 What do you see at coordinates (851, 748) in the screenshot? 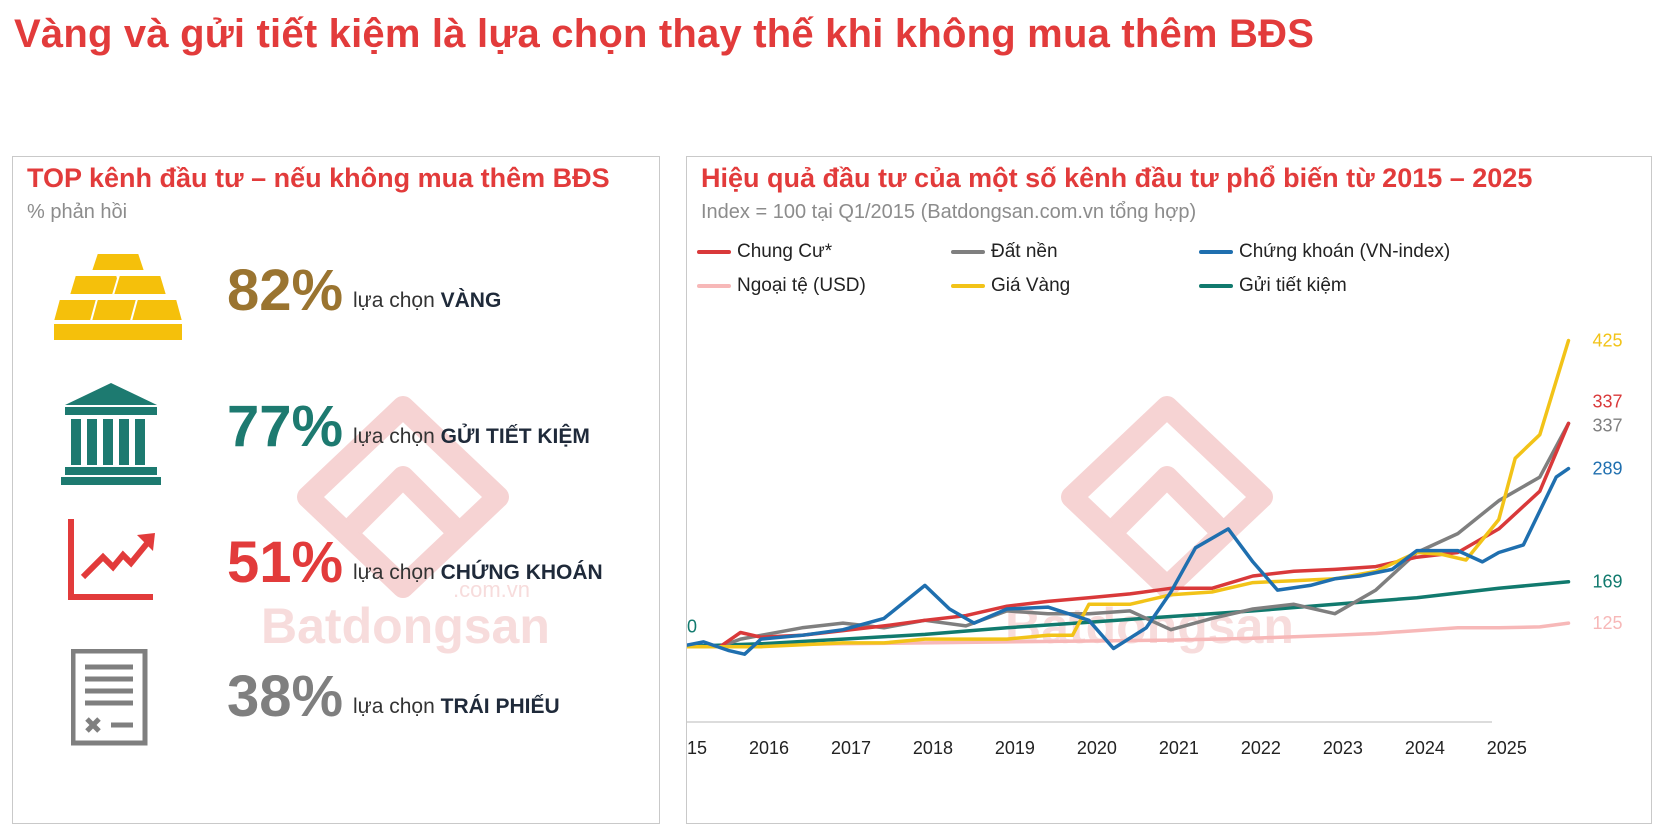
I see `x-tick-label: 2017` at bounding box center [851, 748].